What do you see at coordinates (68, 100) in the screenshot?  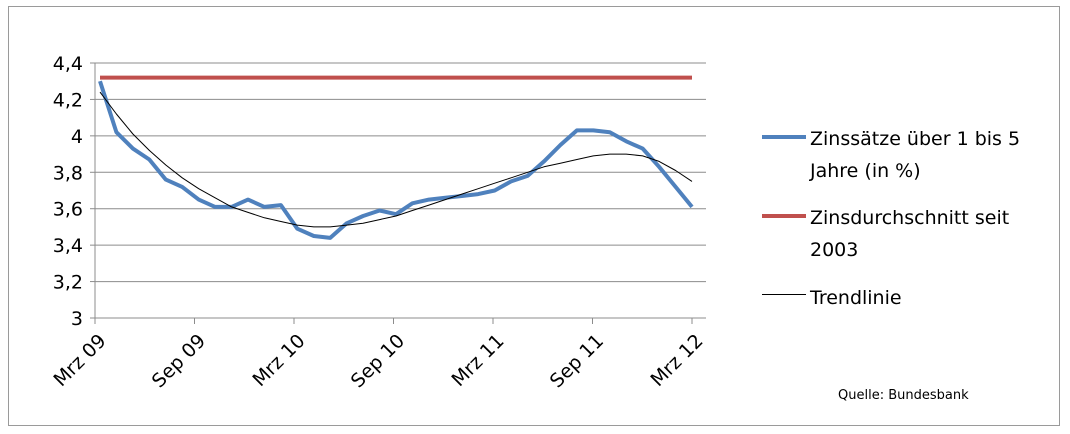 I see `y-tick-label: 4,2` at bounding box center [68, 100].